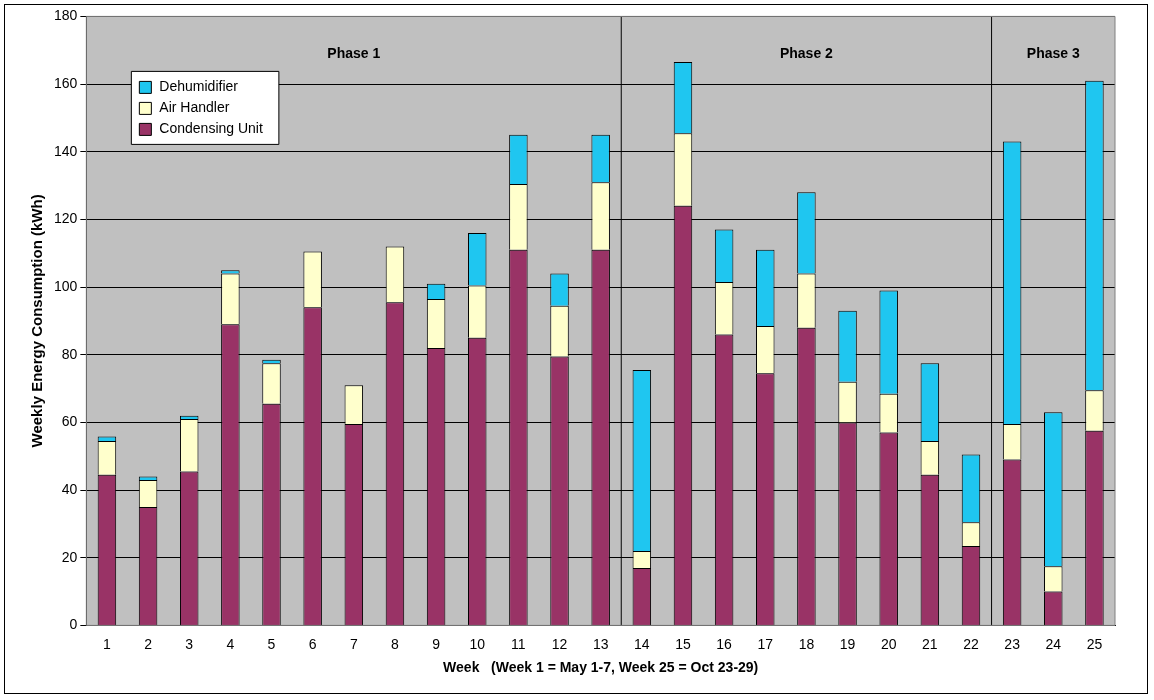 The height and width of the screenshot is (700, 1154). Describe the element at coordinates (69, 556) in the screenshot. I see `y-tick-label: 20` at that location.